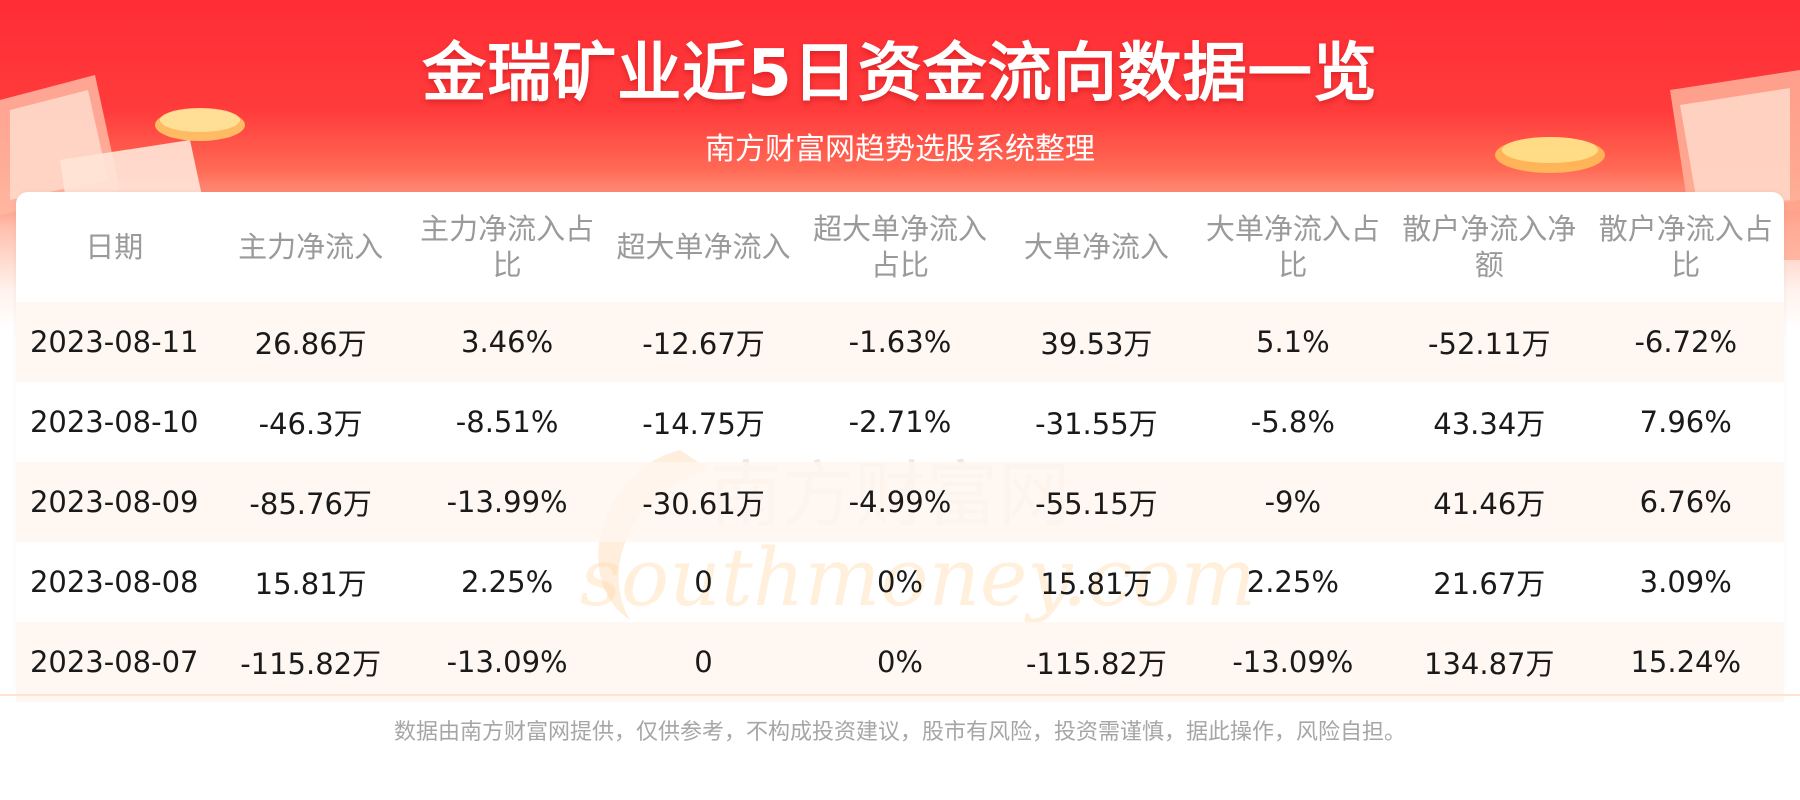 This screenshot has width=1800, height=800. Describe the element at coordinates (1489, 247) in the screenshot. I see `col-header: 散户净流入净额` at that location.